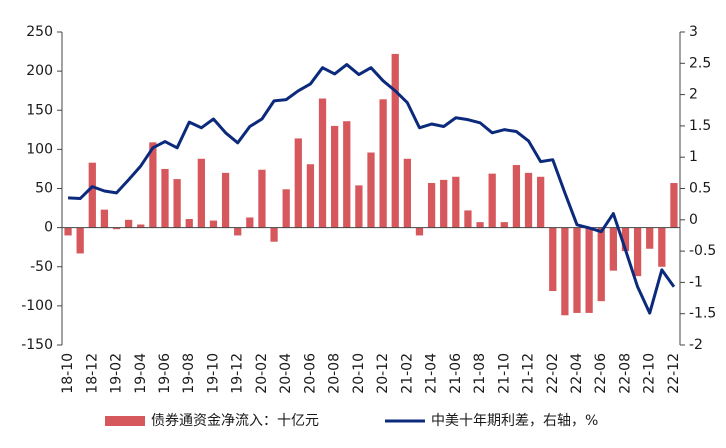 This screenshot has width=726, height=448. Describe the element at coordinates (68, 373) in the screenshot. I see `x-tick-label: 18-10` at that location.